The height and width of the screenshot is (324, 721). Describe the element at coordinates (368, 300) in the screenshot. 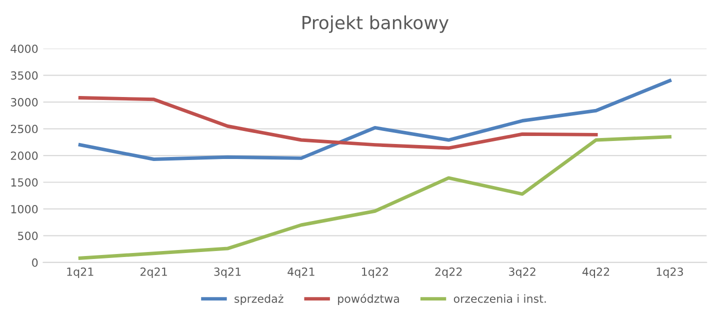

I see `legend-label: powództwa` at that location.